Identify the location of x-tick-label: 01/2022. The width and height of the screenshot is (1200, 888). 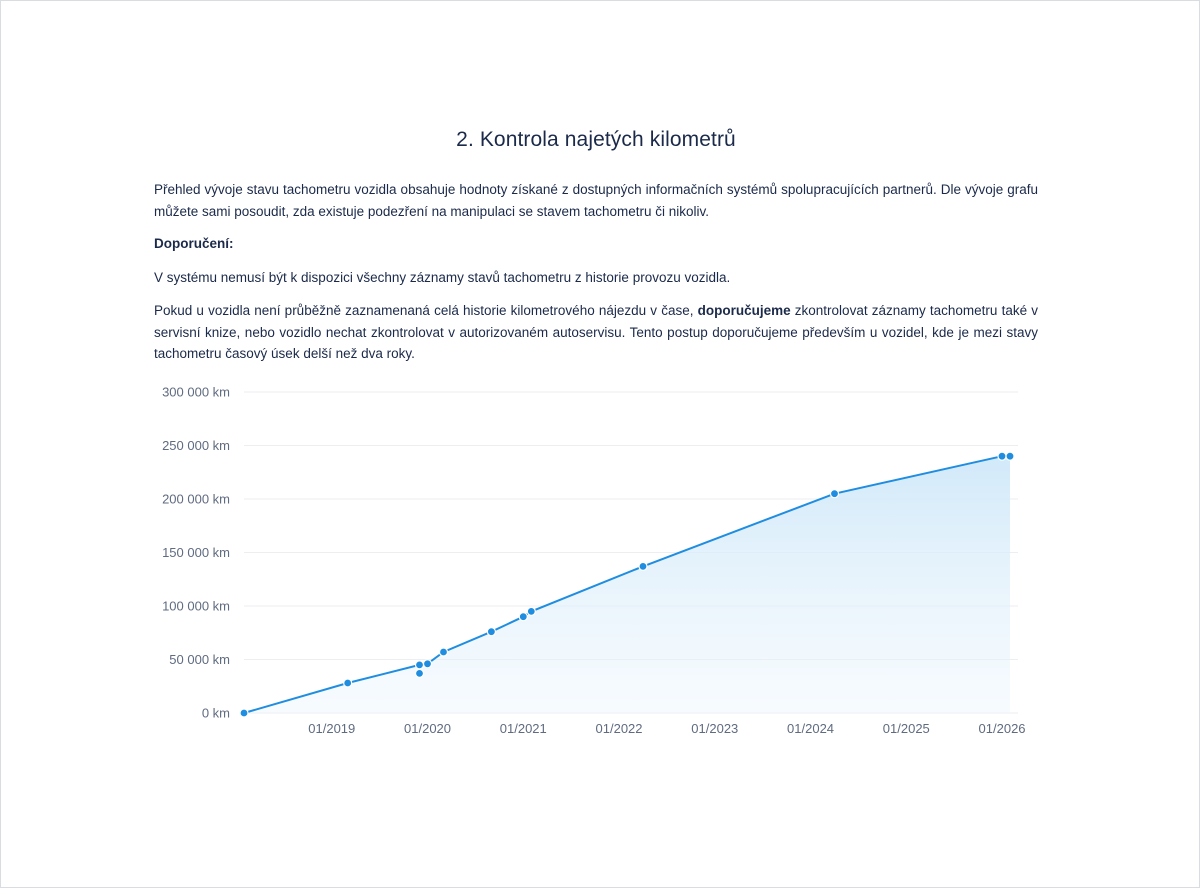
(619, 728).